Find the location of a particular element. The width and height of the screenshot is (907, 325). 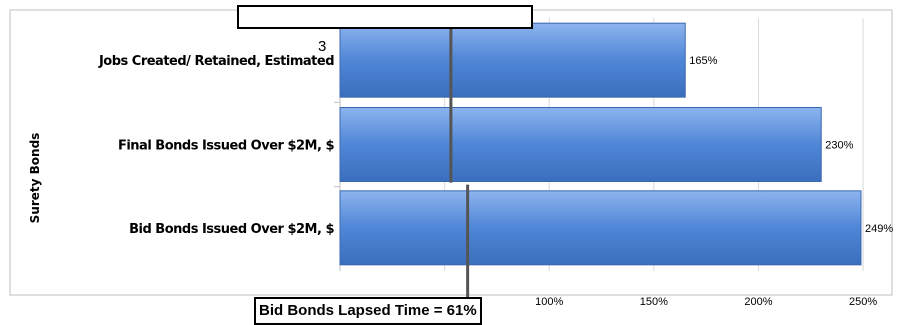

category-label-1: Final Bonds Issued Over $2M, $ is located at coordinates (226, 146).